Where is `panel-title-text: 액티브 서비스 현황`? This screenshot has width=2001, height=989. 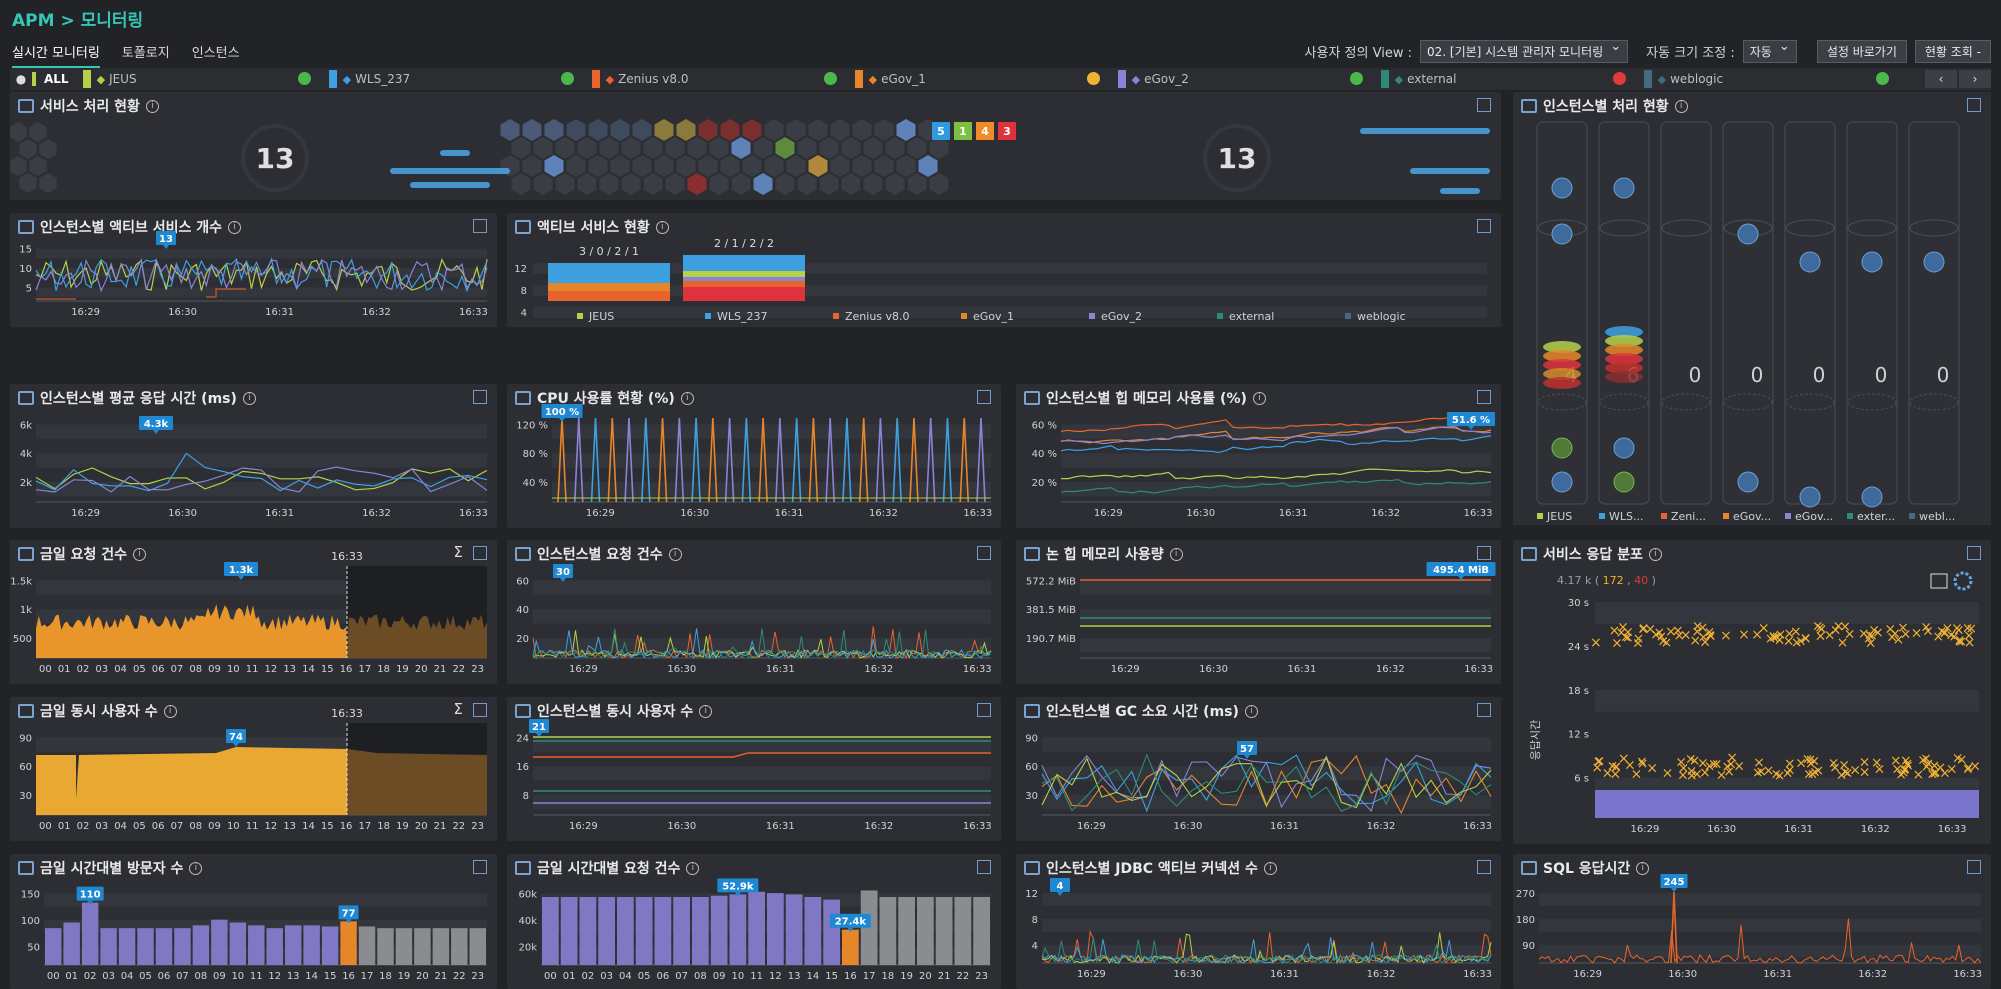
panel-title-text: 액티브 서비스 현황 is located at coordinates (593, 228).